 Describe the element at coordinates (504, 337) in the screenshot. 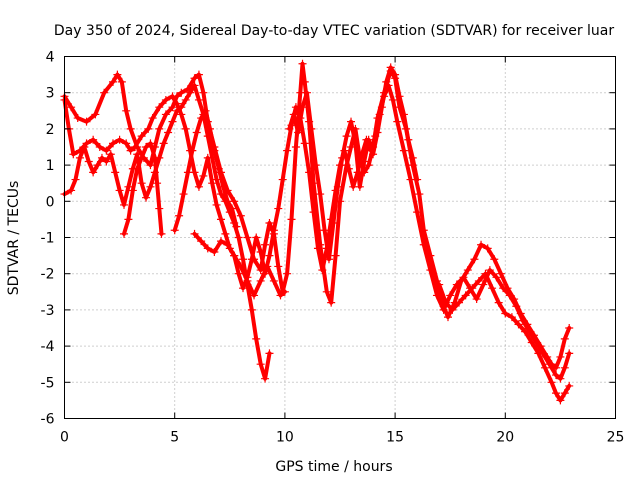

I see `series-trace-g` at that location.